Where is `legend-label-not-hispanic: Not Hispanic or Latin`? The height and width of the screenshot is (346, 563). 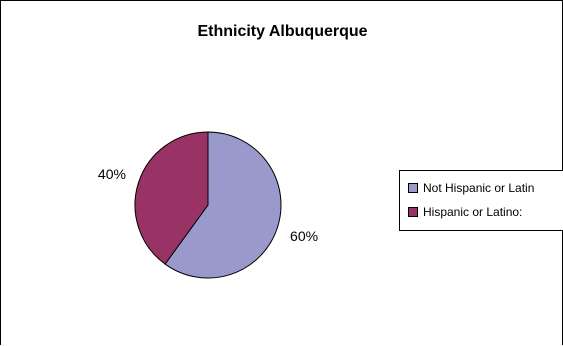 legend-label-not-hispanic: Not Hispanic or Latin is located at coordinates (479, 188).